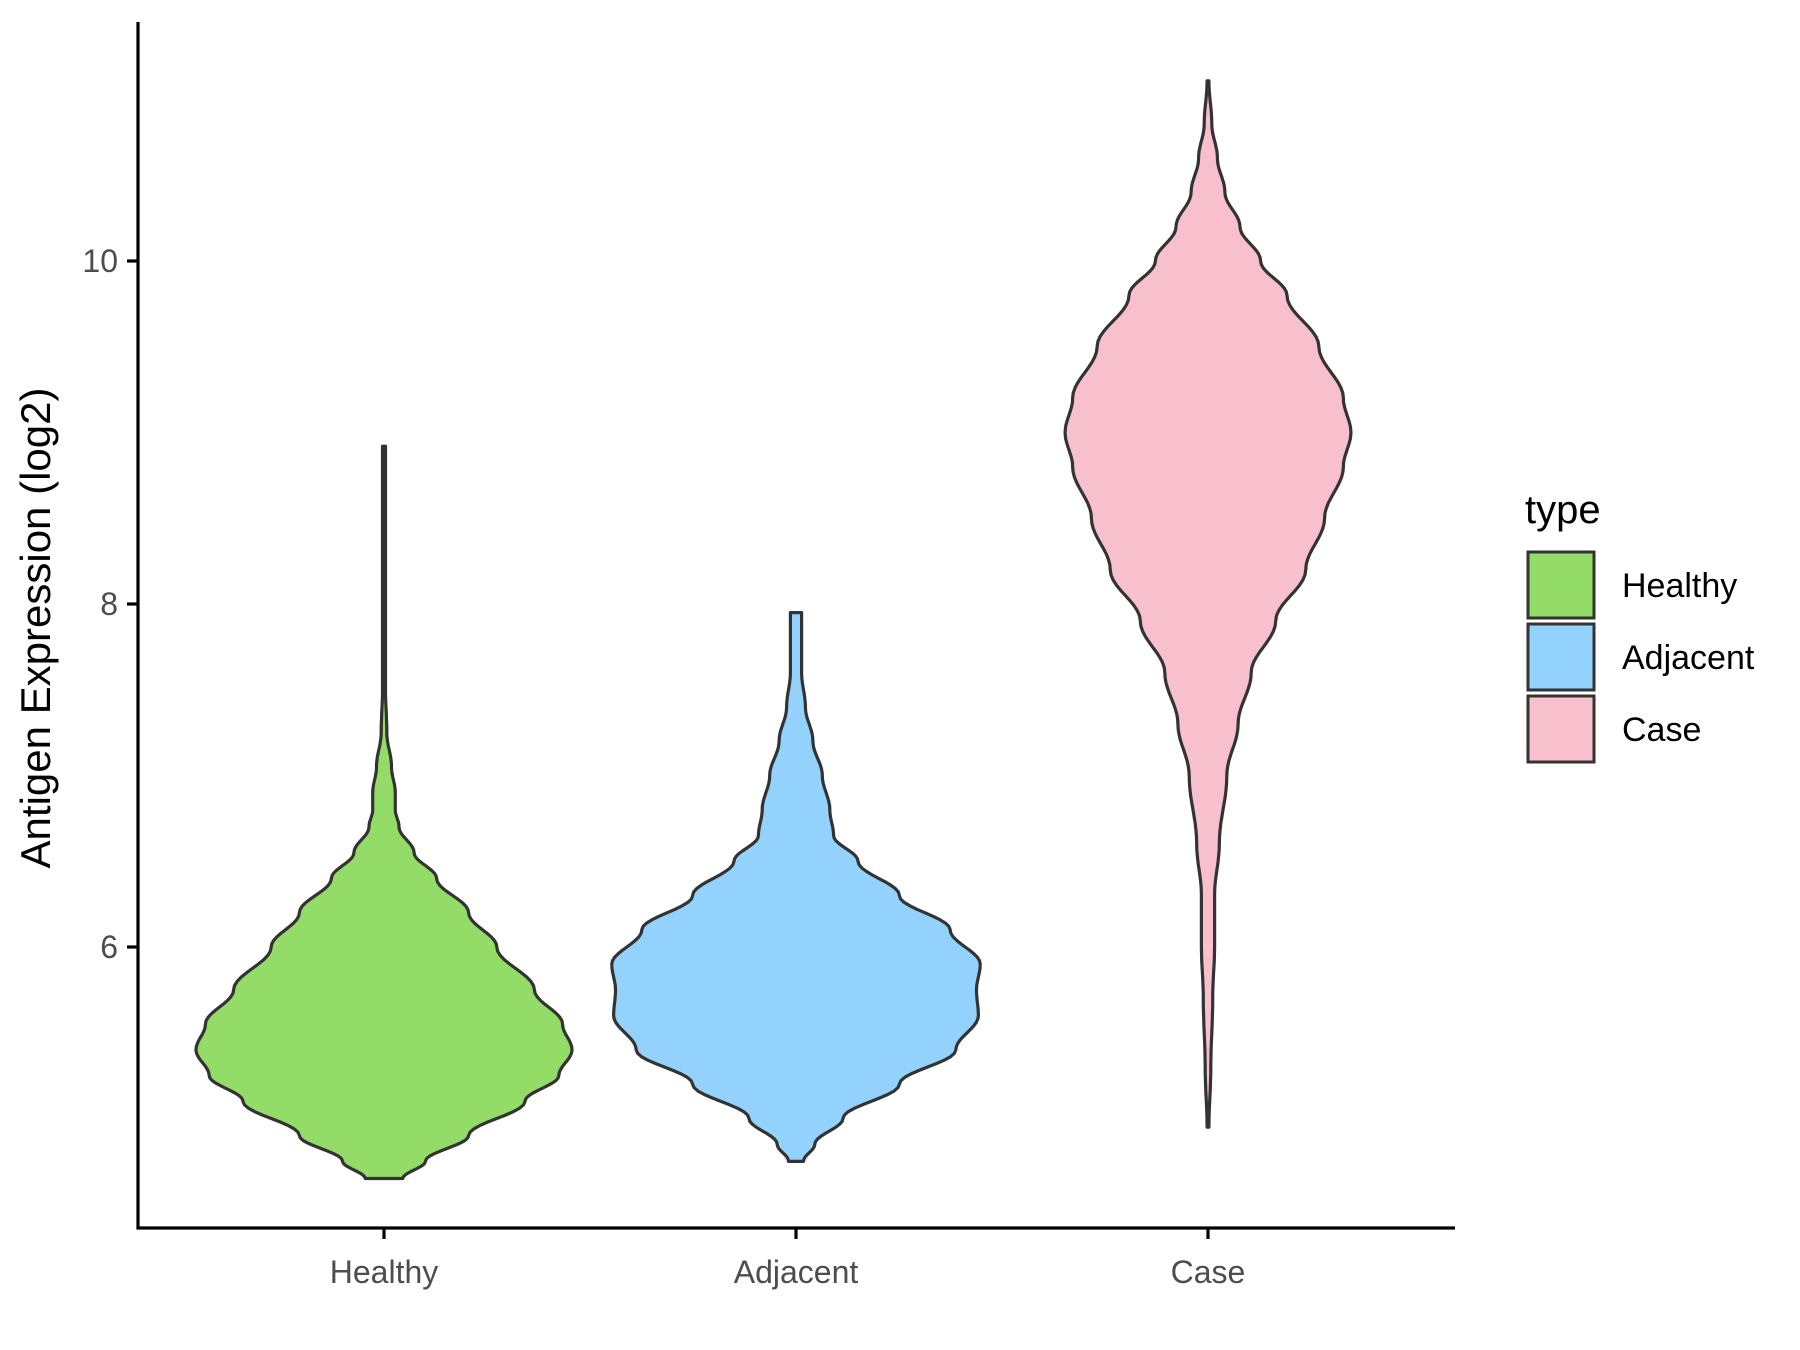  What do you see at coordinates (1561, 657) in the screenshot?
I see `legend-key-adjacent` at bounding box center [1561, 657].